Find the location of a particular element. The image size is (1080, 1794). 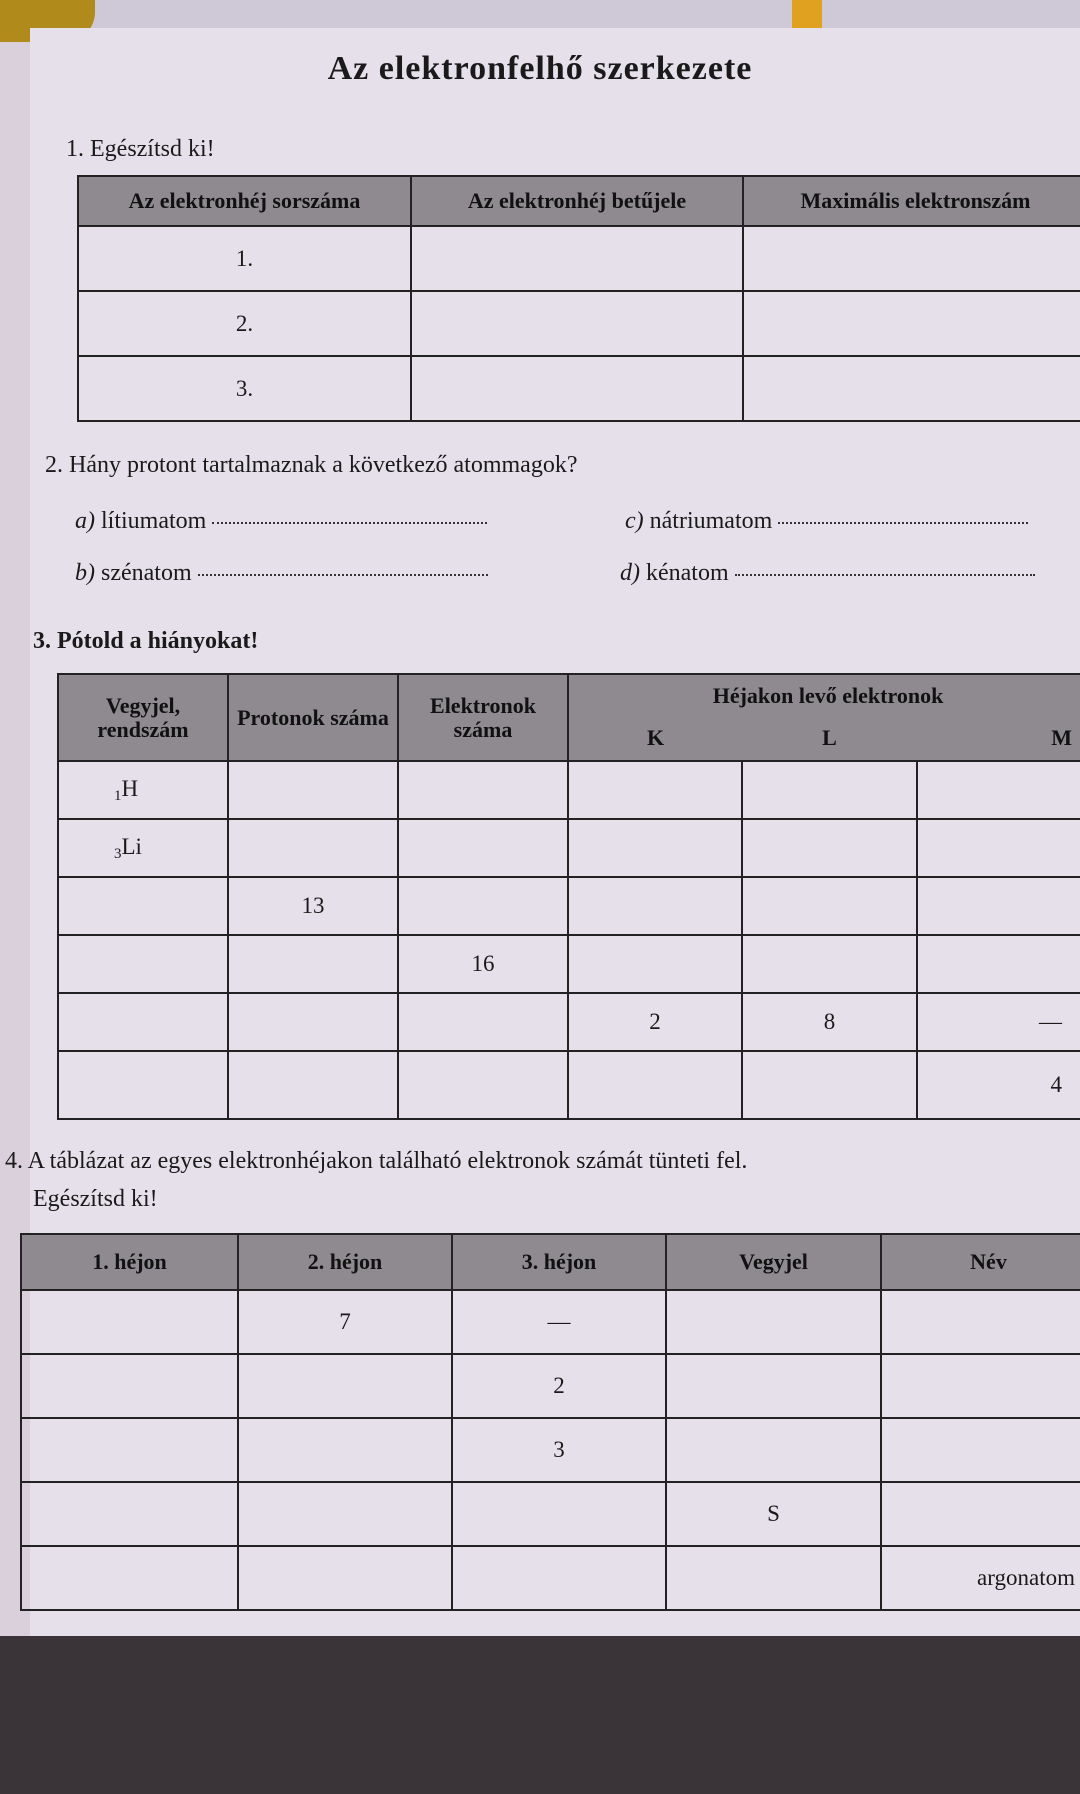

table-row: 7— is located at coordinates (550, 1322).